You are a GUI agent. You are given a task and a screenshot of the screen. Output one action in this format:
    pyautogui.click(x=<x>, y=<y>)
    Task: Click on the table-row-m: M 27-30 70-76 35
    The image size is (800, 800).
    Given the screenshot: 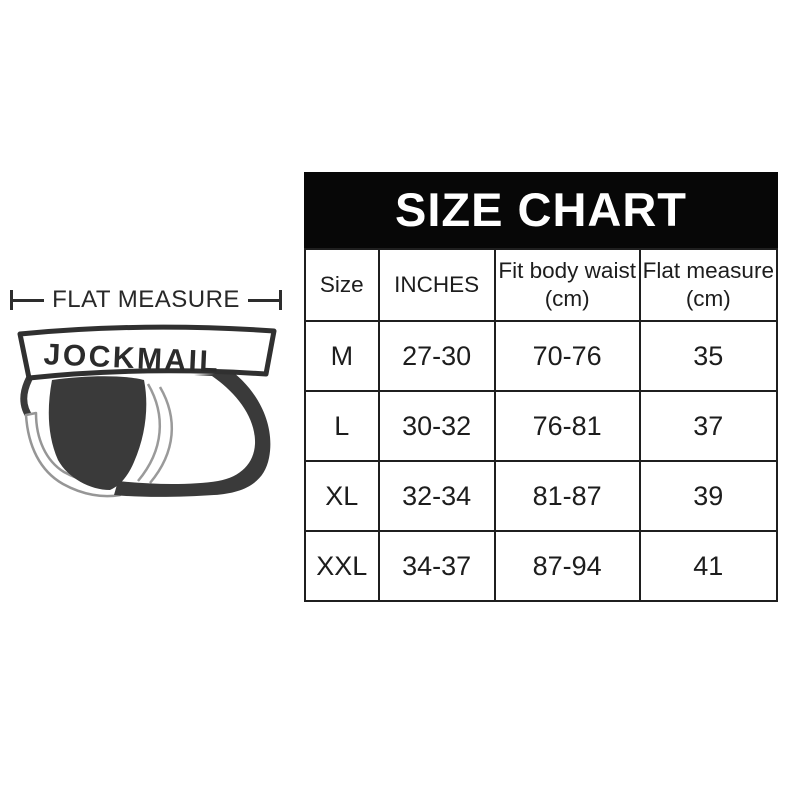 What is the action you would take?
    pyautogui.click(x=541, y=356)
    